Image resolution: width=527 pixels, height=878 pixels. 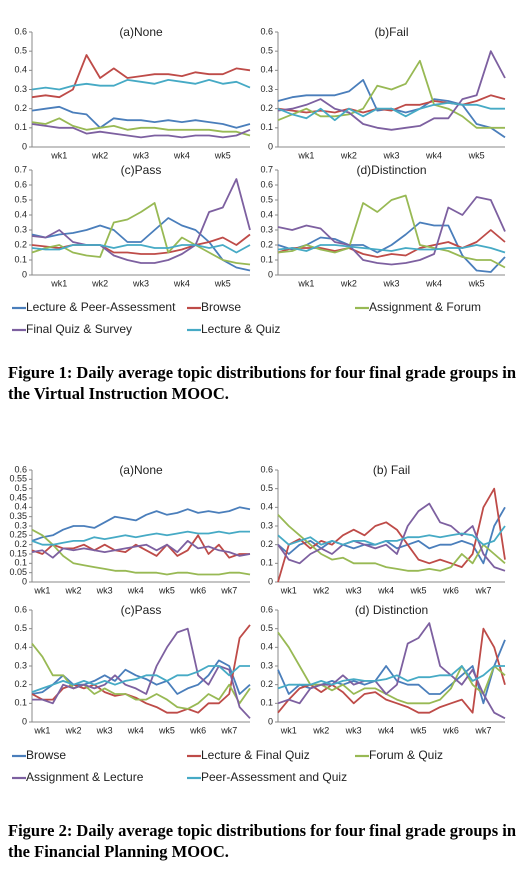 I want to click on legend-label: Lecture & Final Quiz, so click(x=255, y=755).